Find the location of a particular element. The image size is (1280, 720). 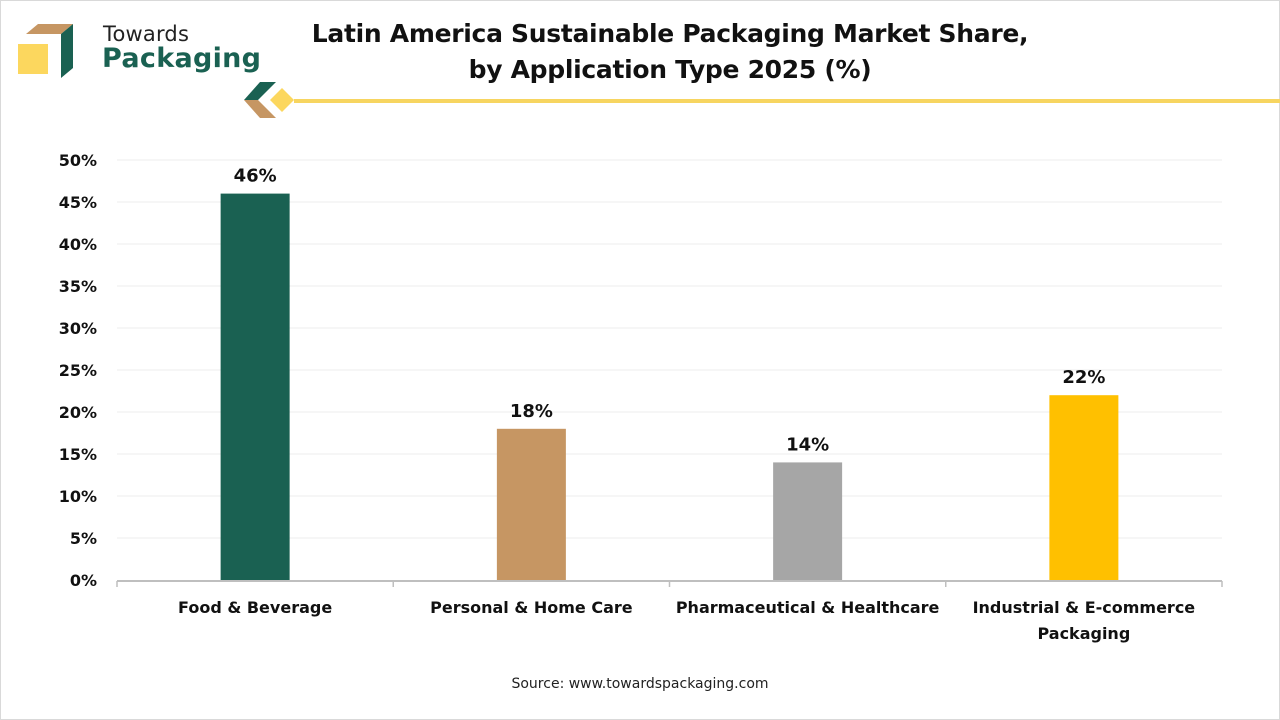

y-tick-label: 15% is located at coordinates (78, 454).